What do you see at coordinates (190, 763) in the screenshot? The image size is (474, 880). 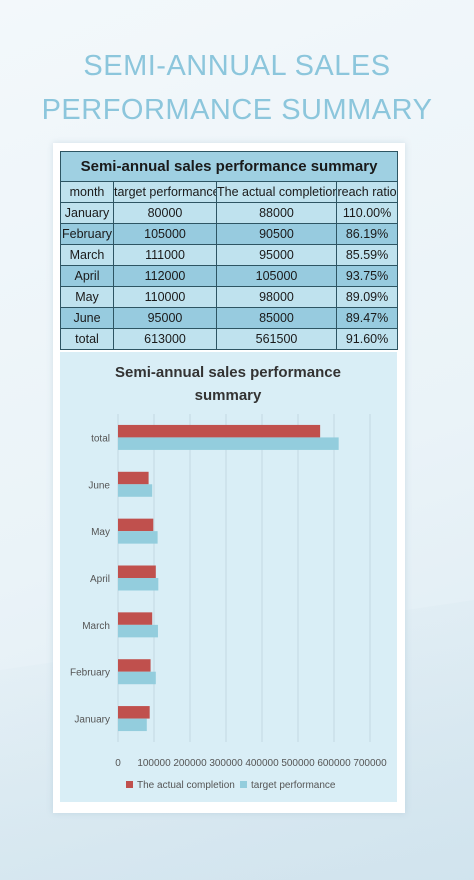 I see `x-tick-label: 200000` at bounding box center [190, 763].